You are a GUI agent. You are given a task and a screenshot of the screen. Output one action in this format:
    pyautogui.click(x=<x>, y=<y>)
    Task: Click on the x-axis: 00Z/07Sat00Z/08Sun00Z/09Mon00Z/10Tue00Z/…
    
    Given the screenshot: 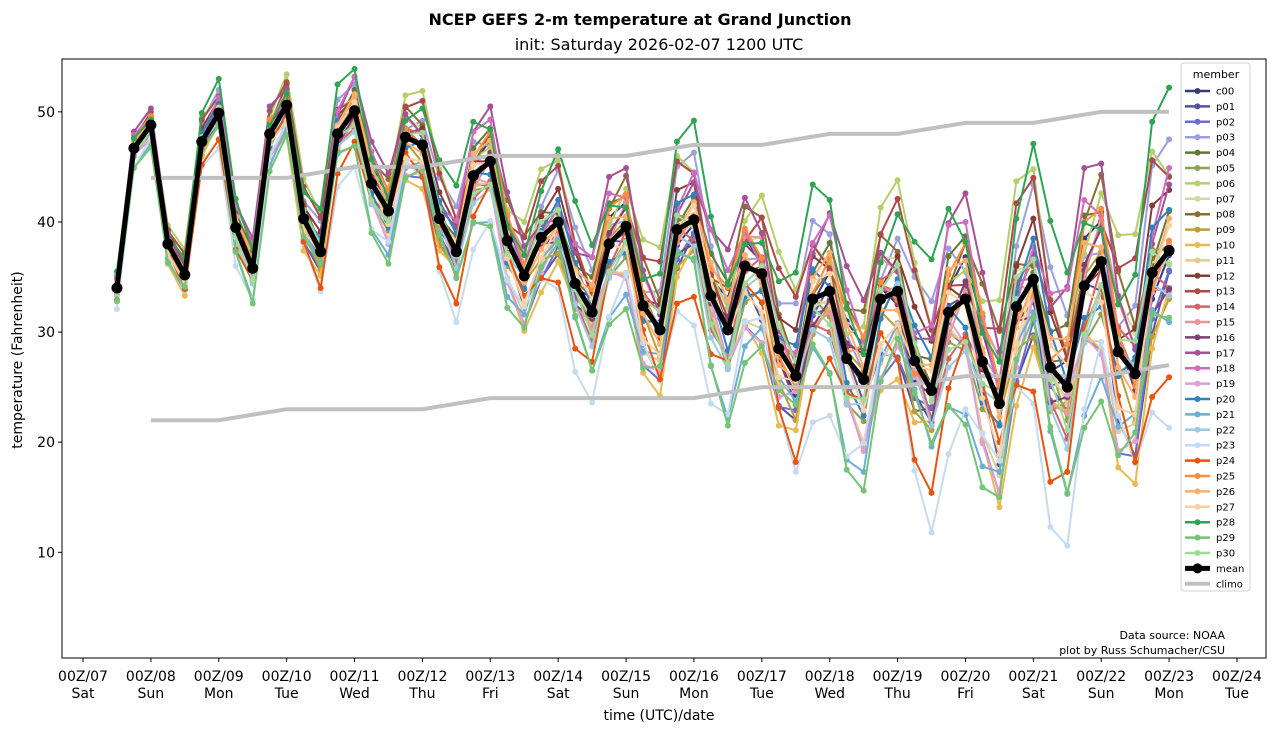 What is the action you would take?
    pyautogui.click(x=660, y=680)
    